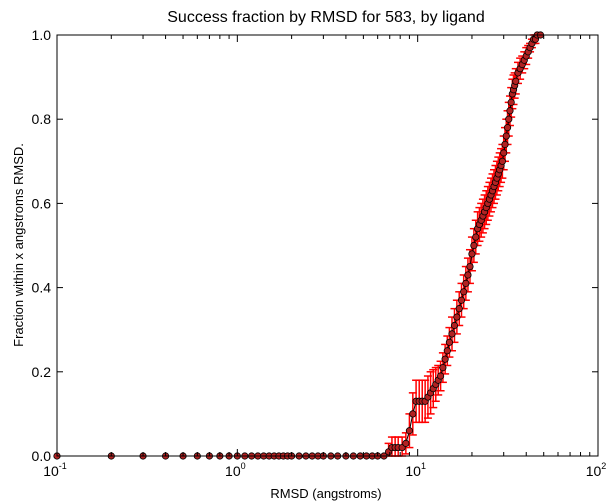  I want to click on y-tick-label: 0.8, so click(42, 119).